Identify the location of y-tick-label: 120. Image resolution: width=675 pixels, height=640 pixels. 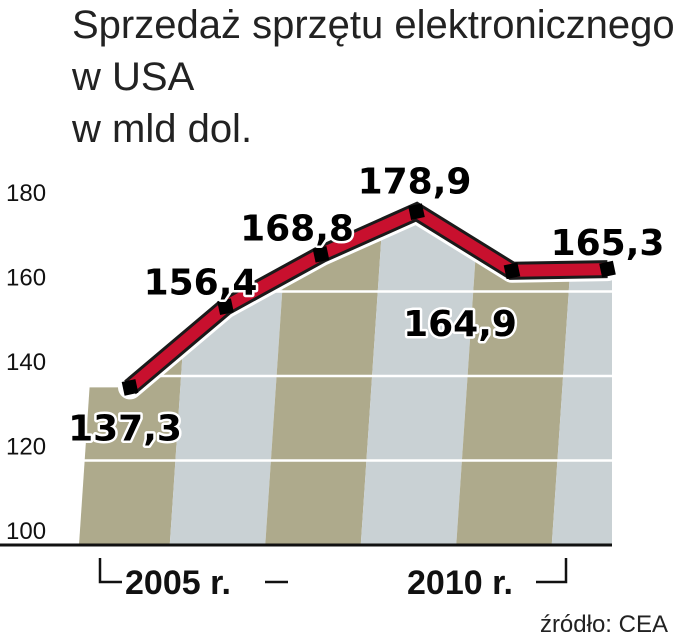
(26, 447).